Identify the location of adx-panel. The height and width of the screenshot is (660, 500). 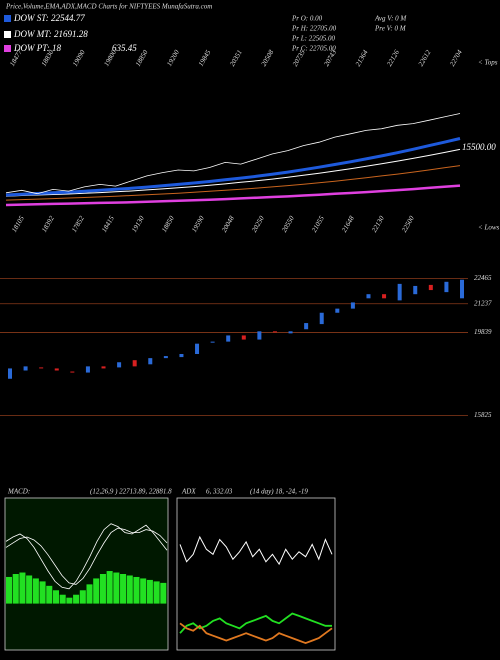
(256, 574).